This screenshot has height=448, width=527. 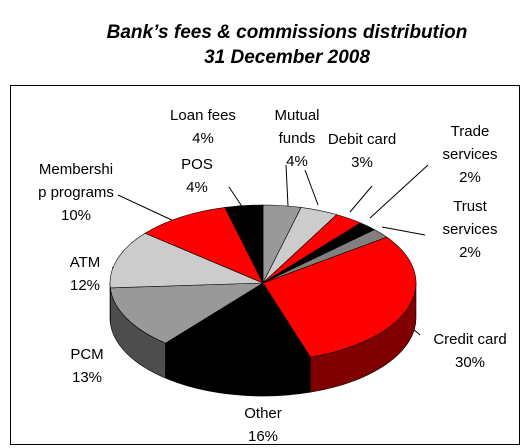 What do you see at coordinates (85, 285) in the screenshot?
I see `value-label: 12%` at bounding box center [85, 285].